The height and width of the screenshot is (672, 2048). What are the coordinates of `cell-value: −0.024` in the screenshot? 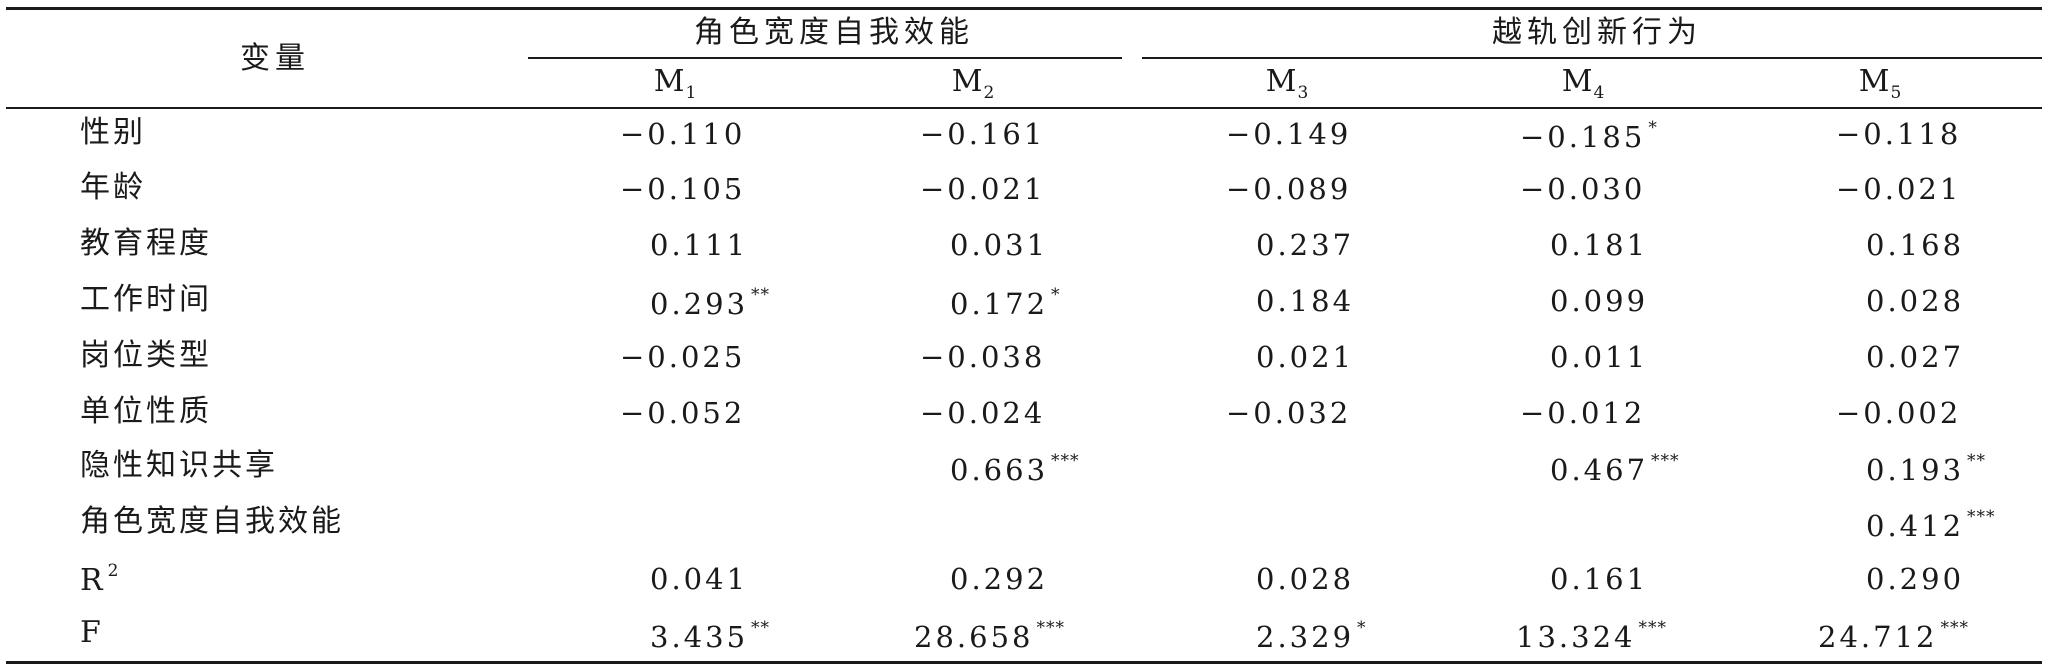 It's located at (983, 413).